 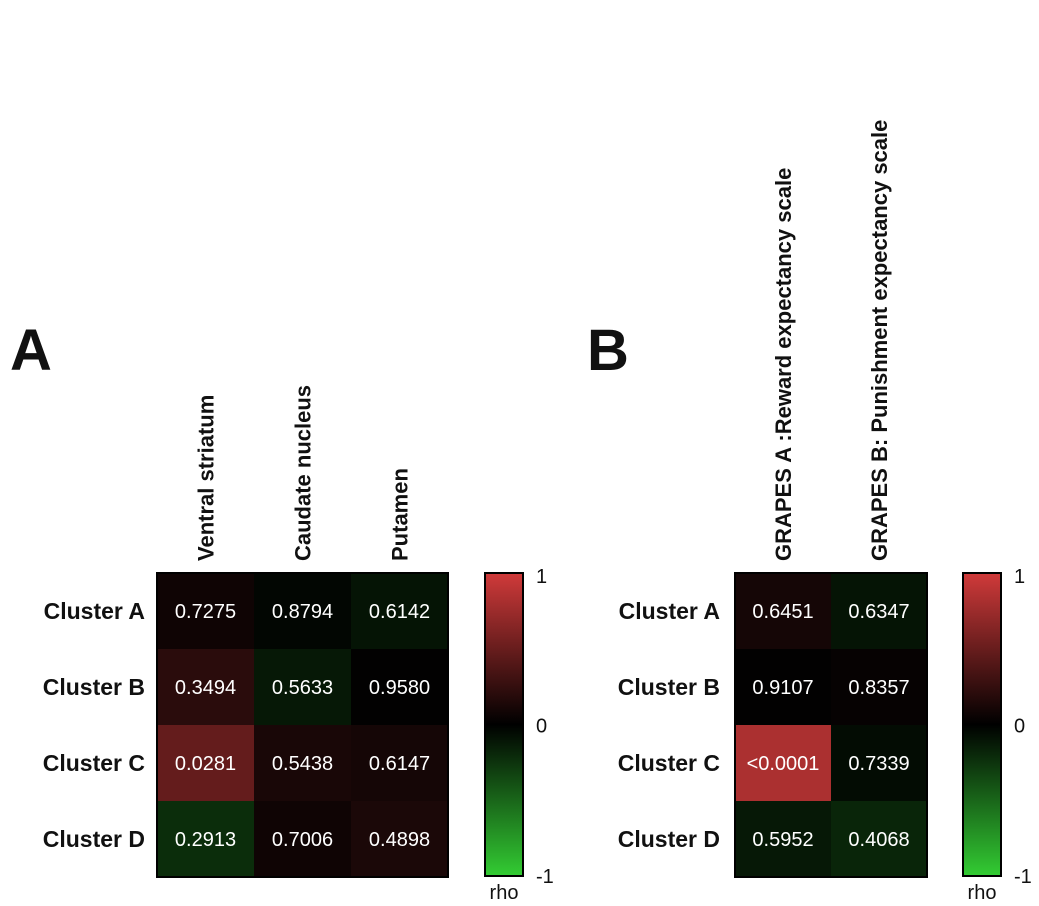 I want to click on cell-value-label: 0.6147, so click(x=399, y=764).